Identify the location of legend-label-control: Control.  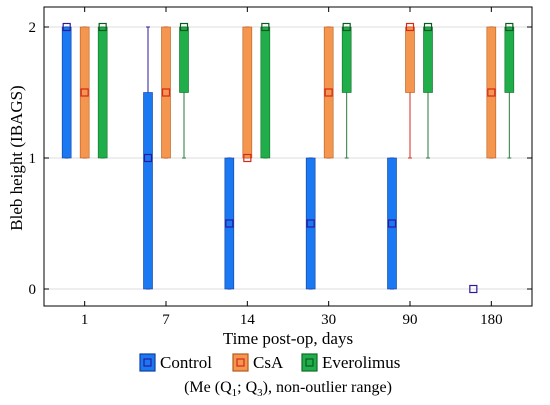
(186, 362).